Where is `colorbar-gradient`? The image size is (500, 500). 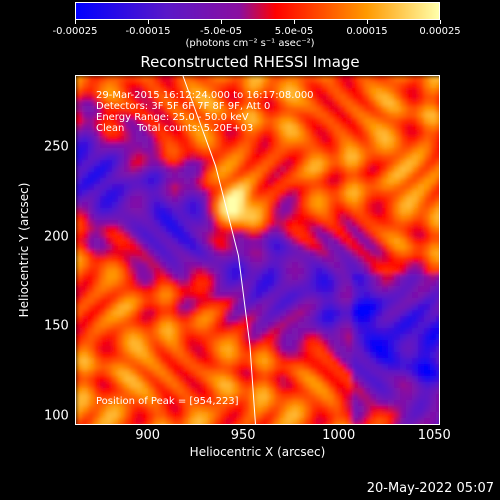
colorbar-gradient is located at coordinates (257, 11).